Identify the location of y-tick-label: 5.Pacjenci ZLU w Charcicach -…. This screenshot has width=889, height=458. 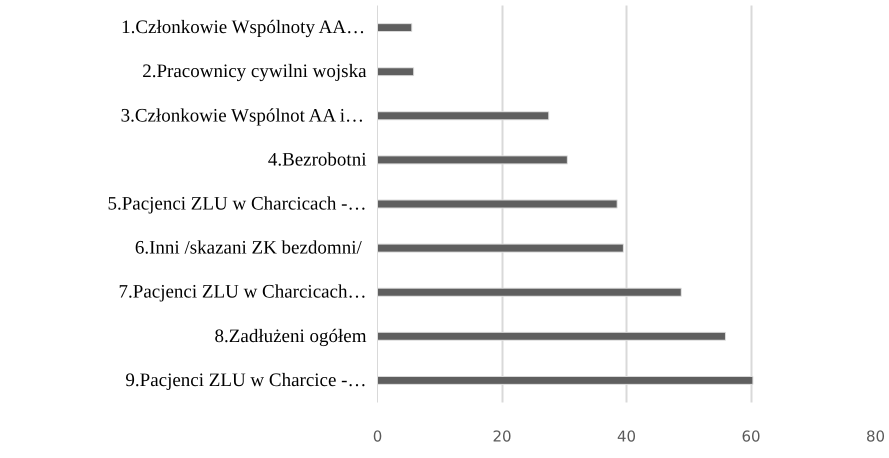
(237, 204).